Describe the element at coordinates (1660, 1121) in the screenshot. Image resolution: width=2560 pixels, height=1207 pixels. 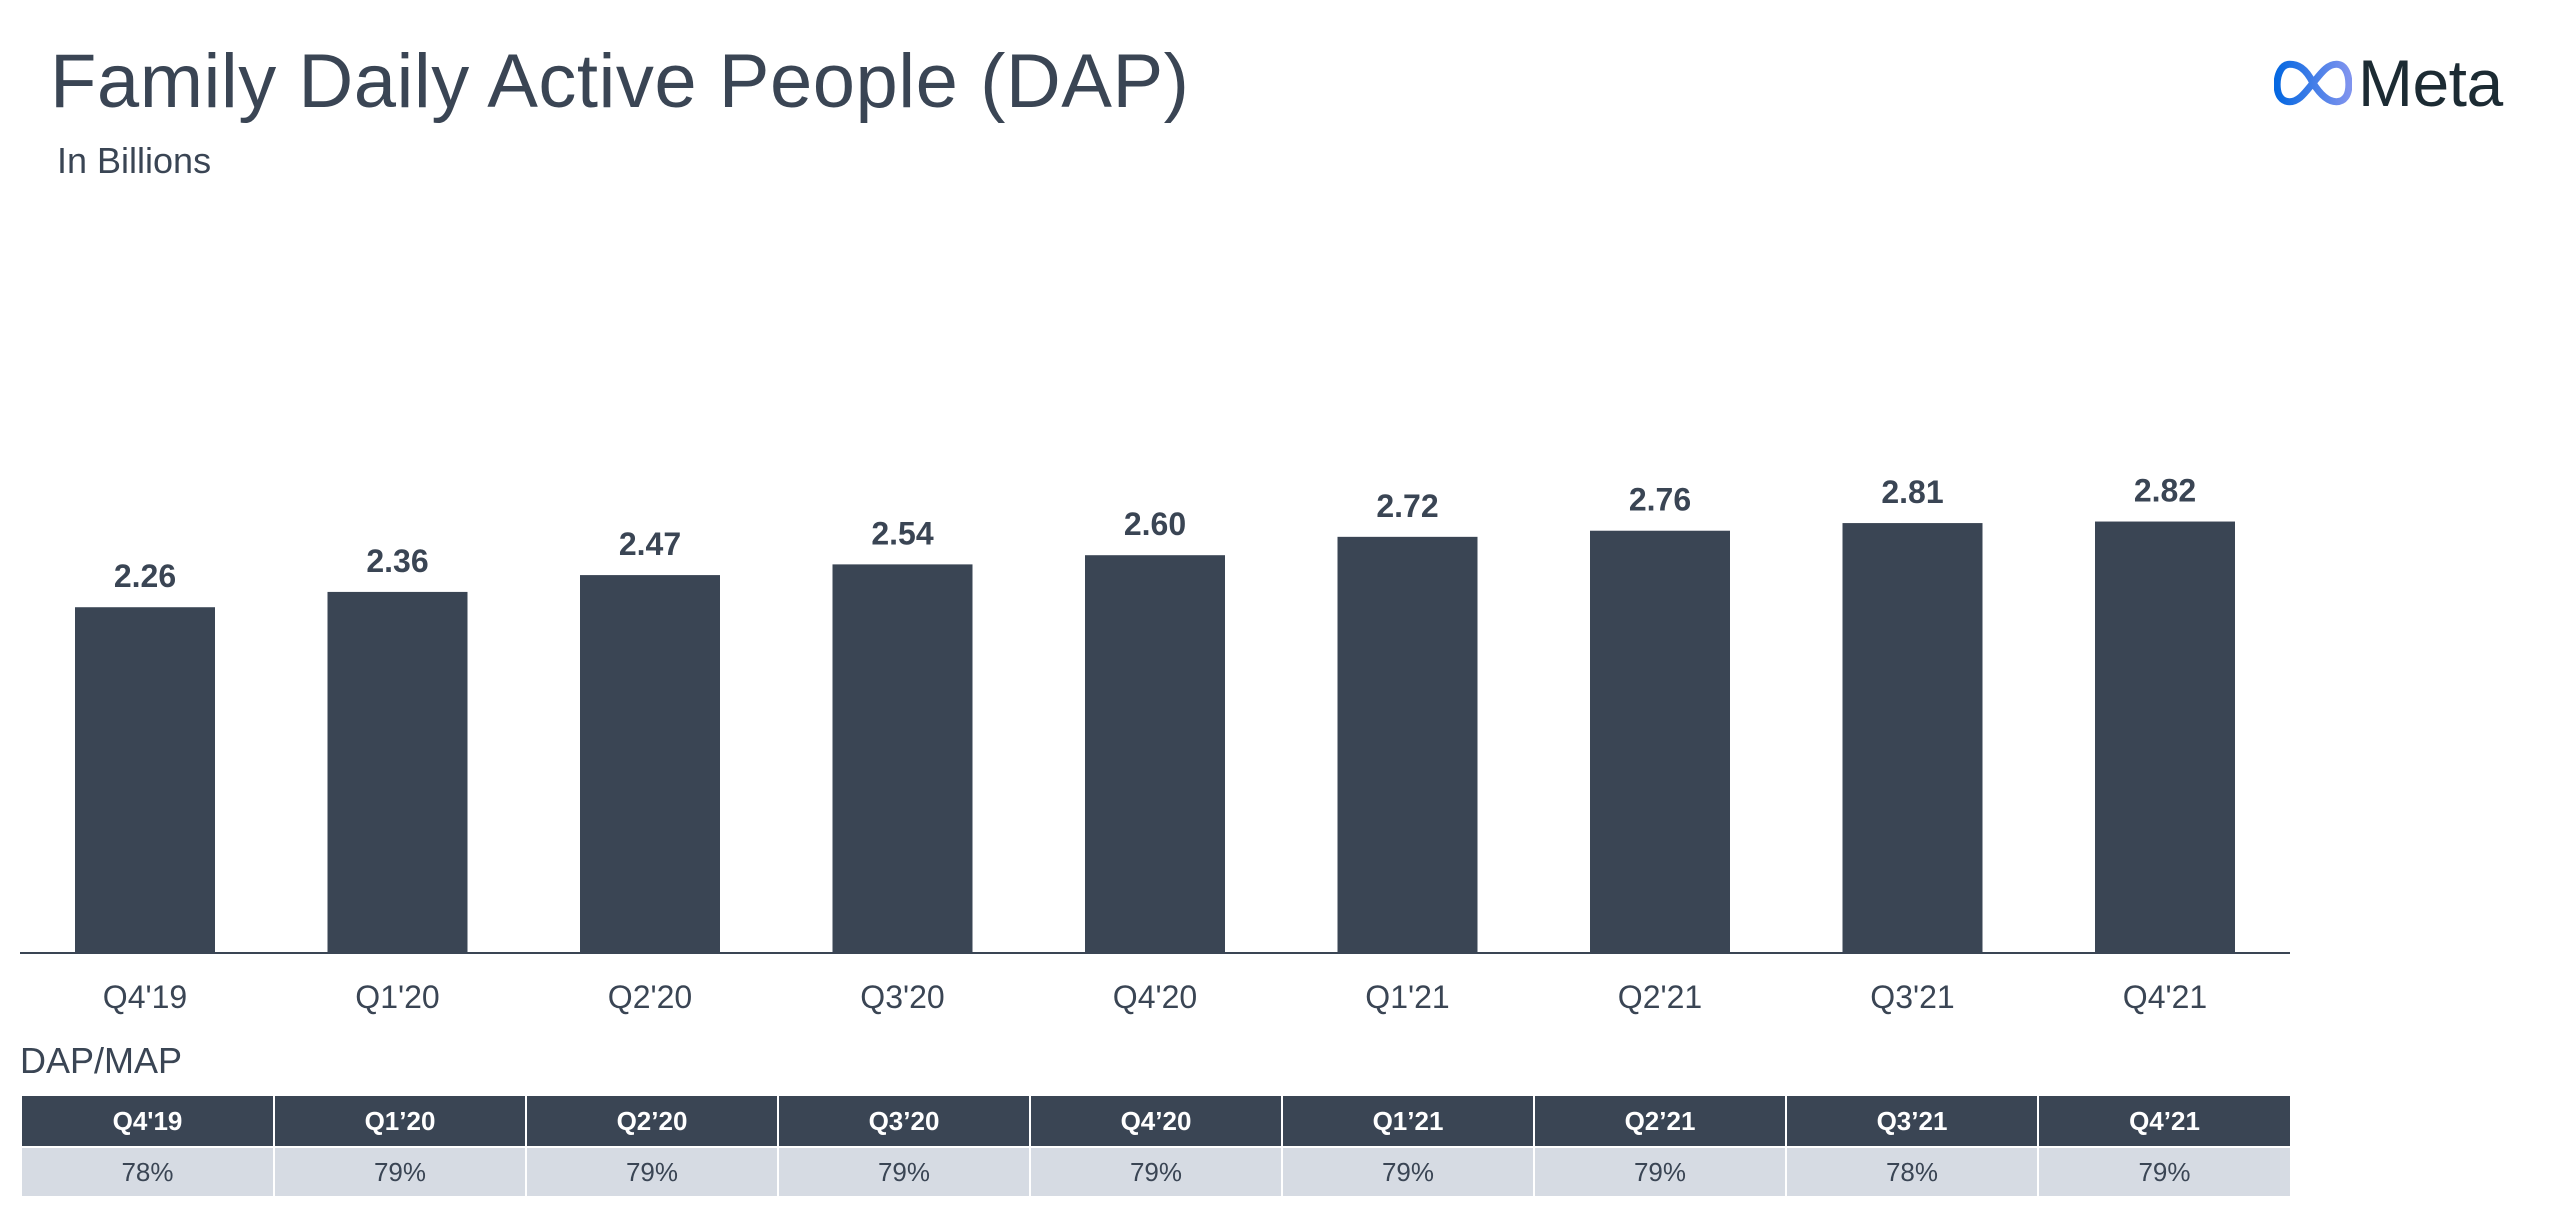
I see `ratio-header-cell: Q2’21` at that location.